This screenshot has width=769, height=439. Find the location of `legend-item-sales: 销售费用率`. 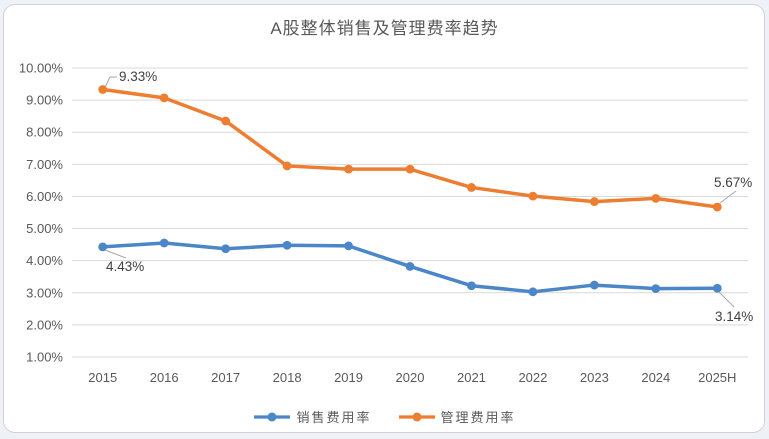

legend-item-sales: 销售费用率 is located at coordinates (312, 416).